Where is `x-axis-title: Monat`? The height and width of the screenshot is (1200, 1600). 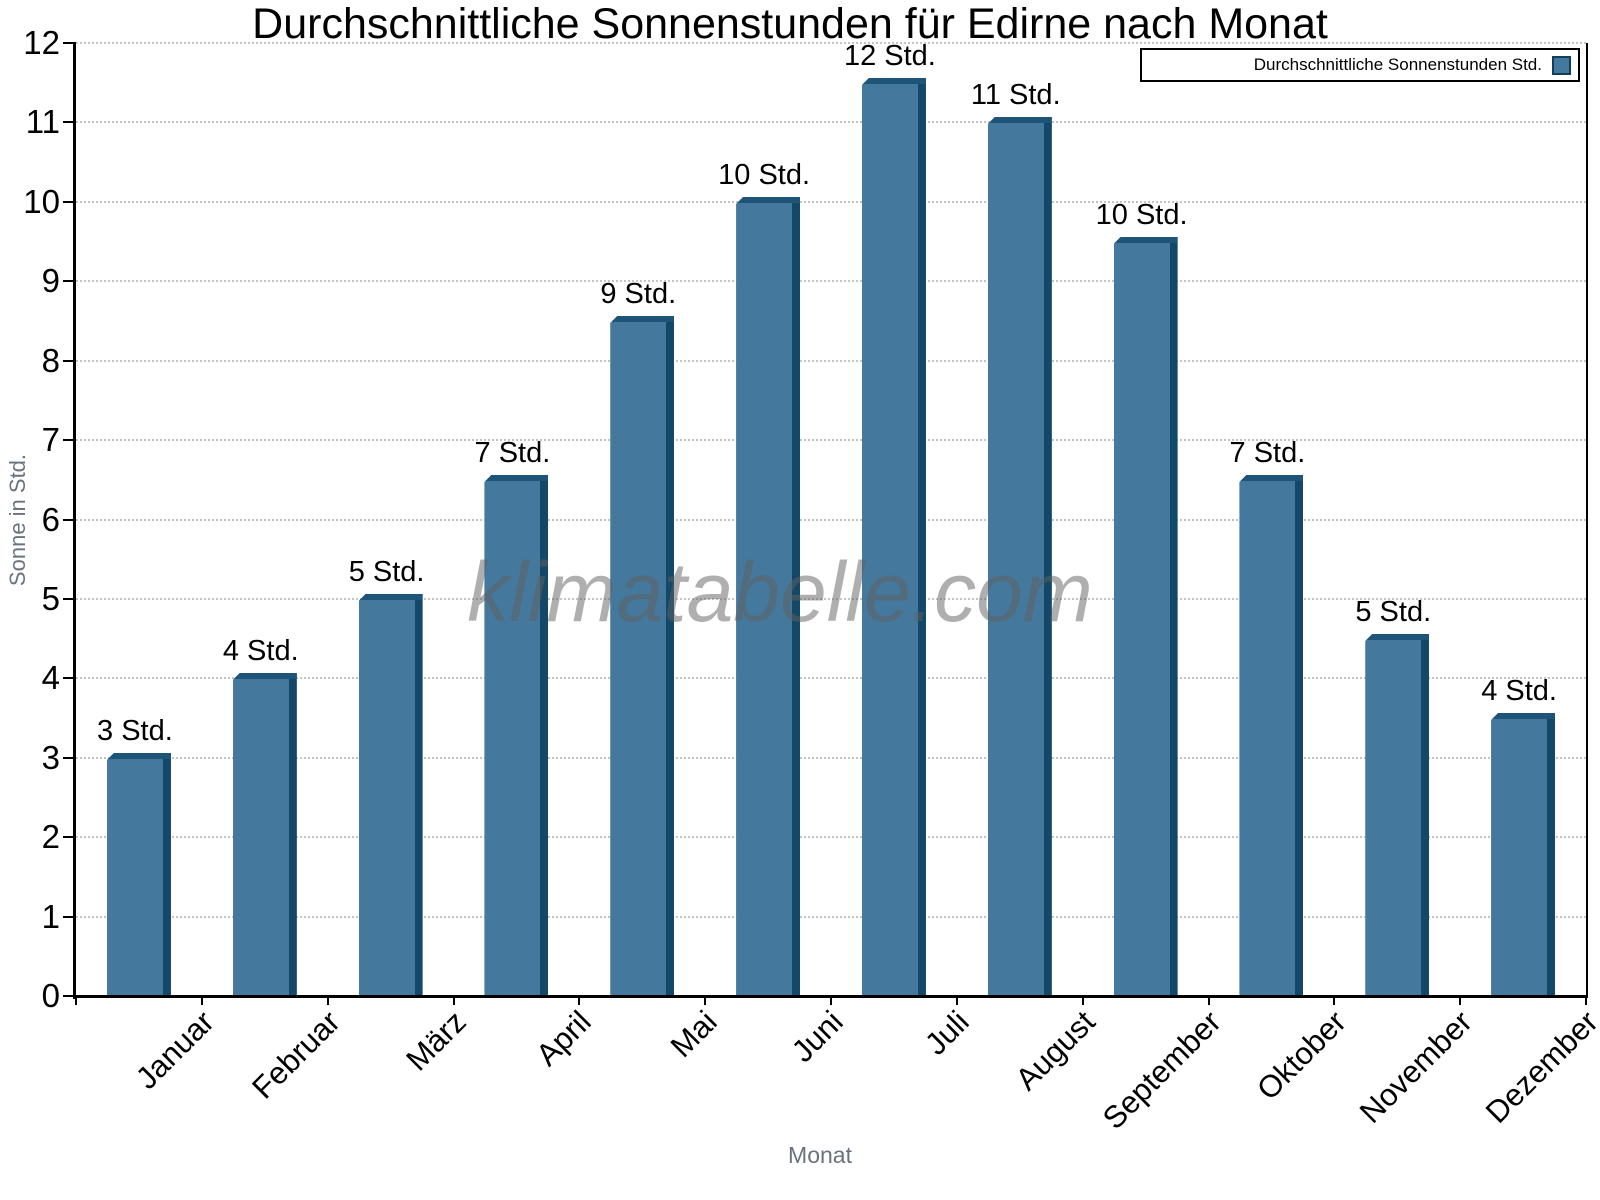 x-axis-title: Monat is located at coordinates (820, 1155).